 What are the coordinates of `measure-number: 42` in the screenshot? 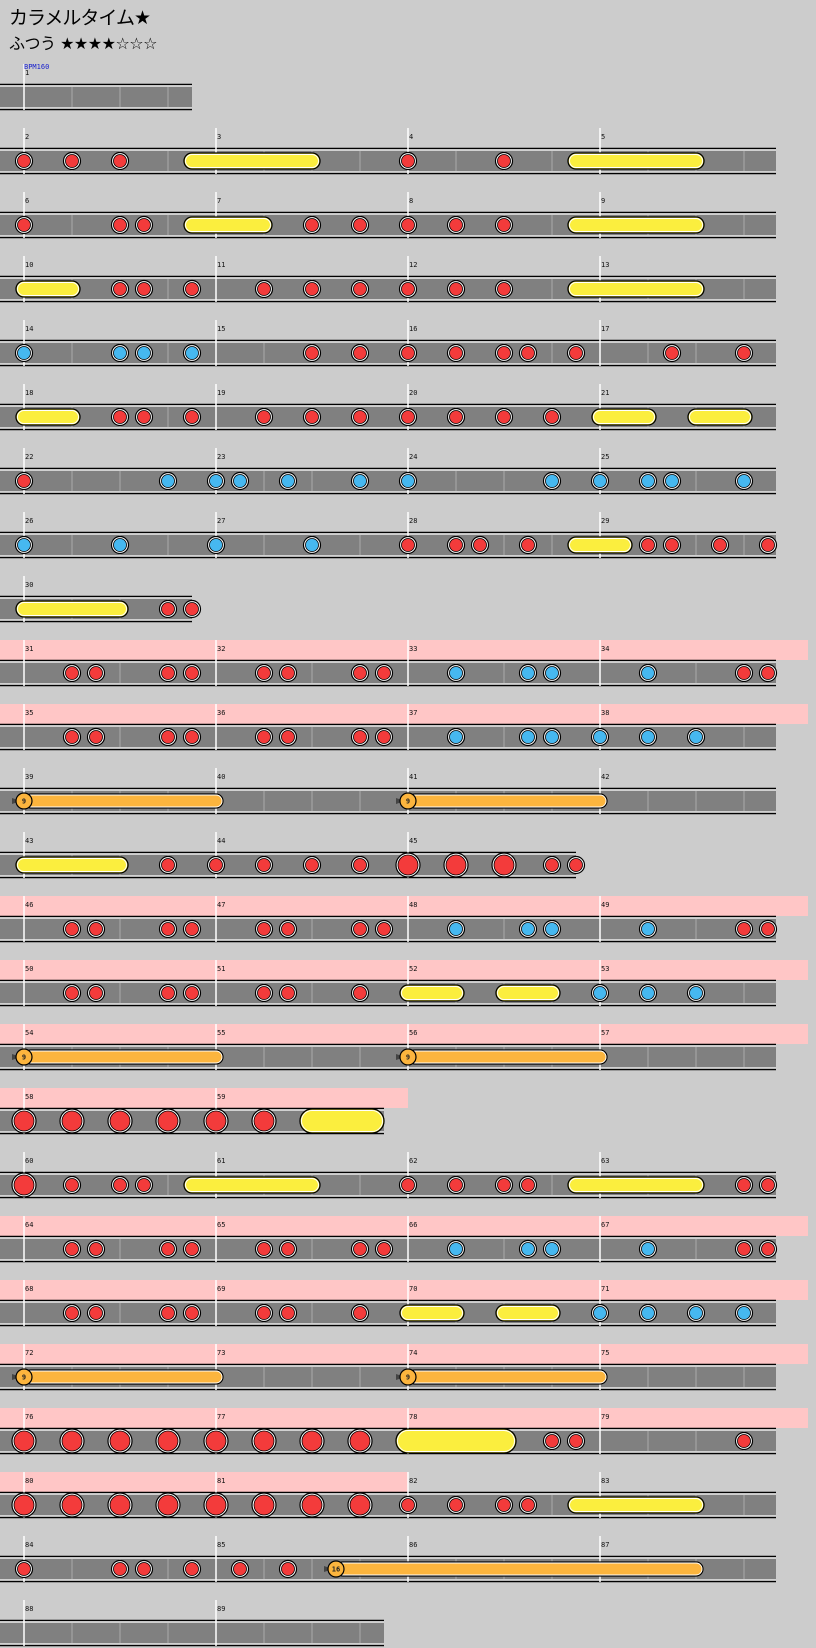 It's located at (605, 777).